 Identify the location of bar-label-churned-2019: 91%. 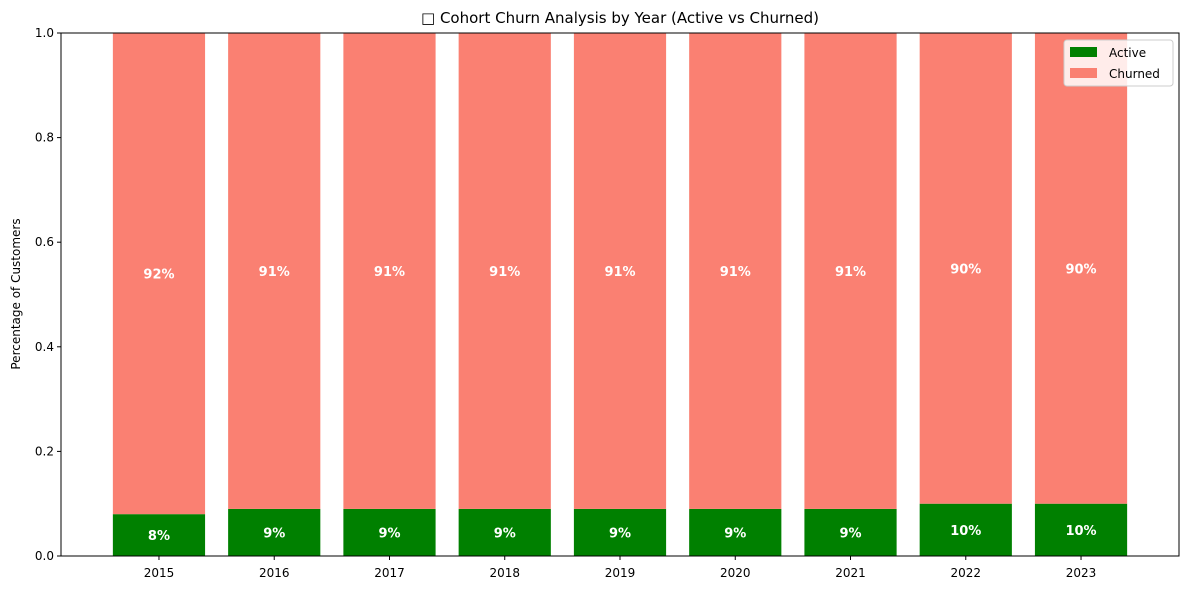
(619, 272).